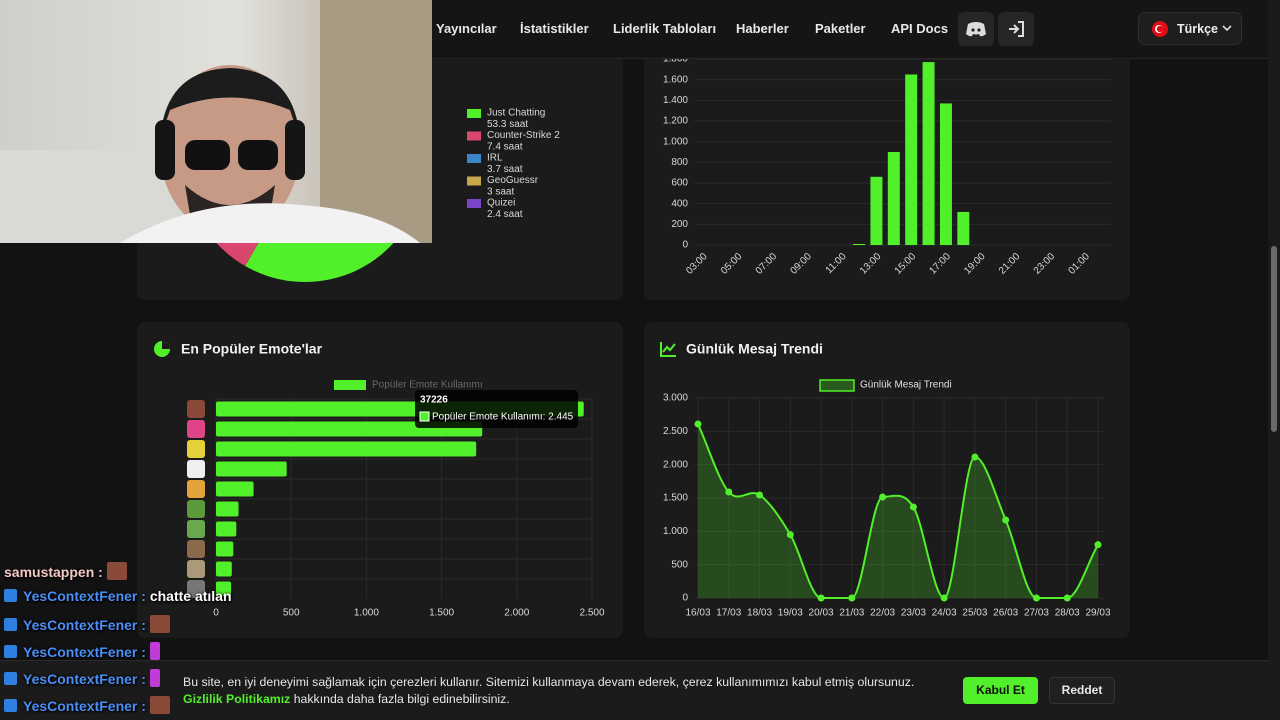  I want to click on y-tick-label: 2.000, so click(675, 464).